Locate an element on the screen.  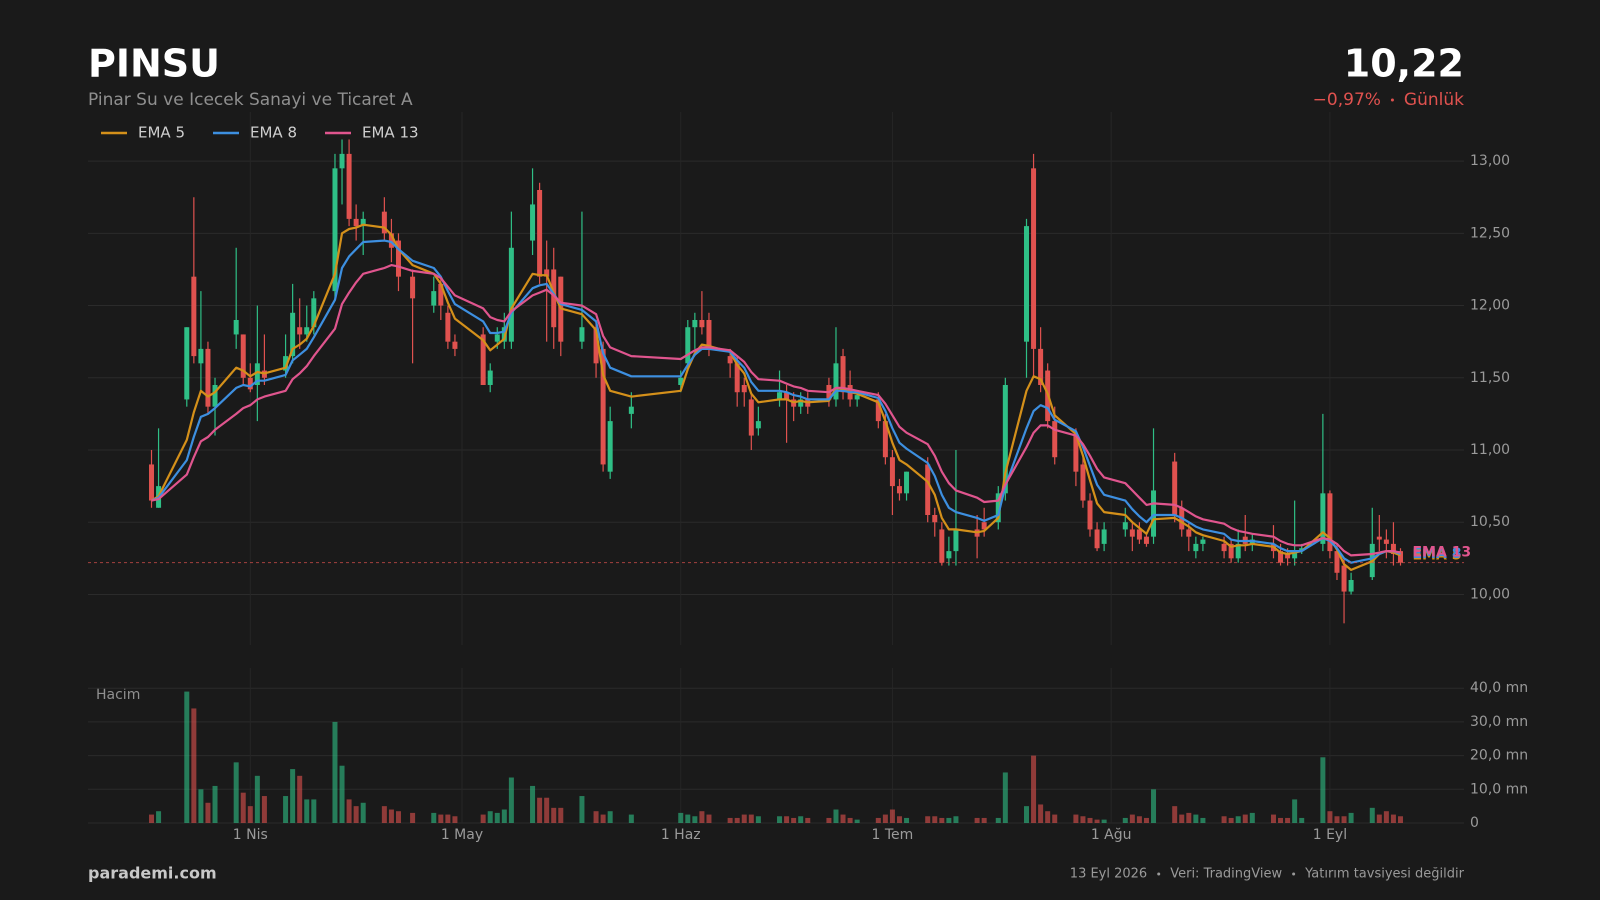
y-tick-label: 10,50 is located at coordinates (1490, 522).